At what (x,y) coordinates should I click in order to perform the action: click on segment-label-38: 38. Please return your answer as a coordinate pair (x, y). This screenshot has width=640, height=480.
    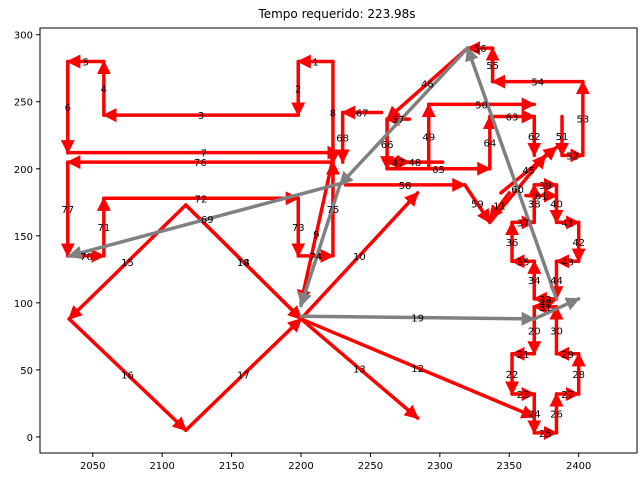
    Looking at the image, I should click on (534, 205).